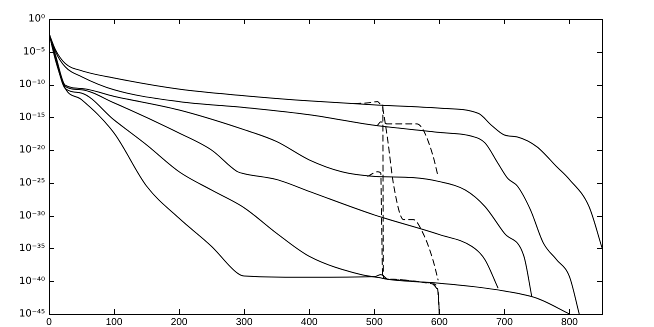 This screenshot has width=654, height=327. I want to click on y-tick-label: 10⁻¹⁵, so click(31, 117).